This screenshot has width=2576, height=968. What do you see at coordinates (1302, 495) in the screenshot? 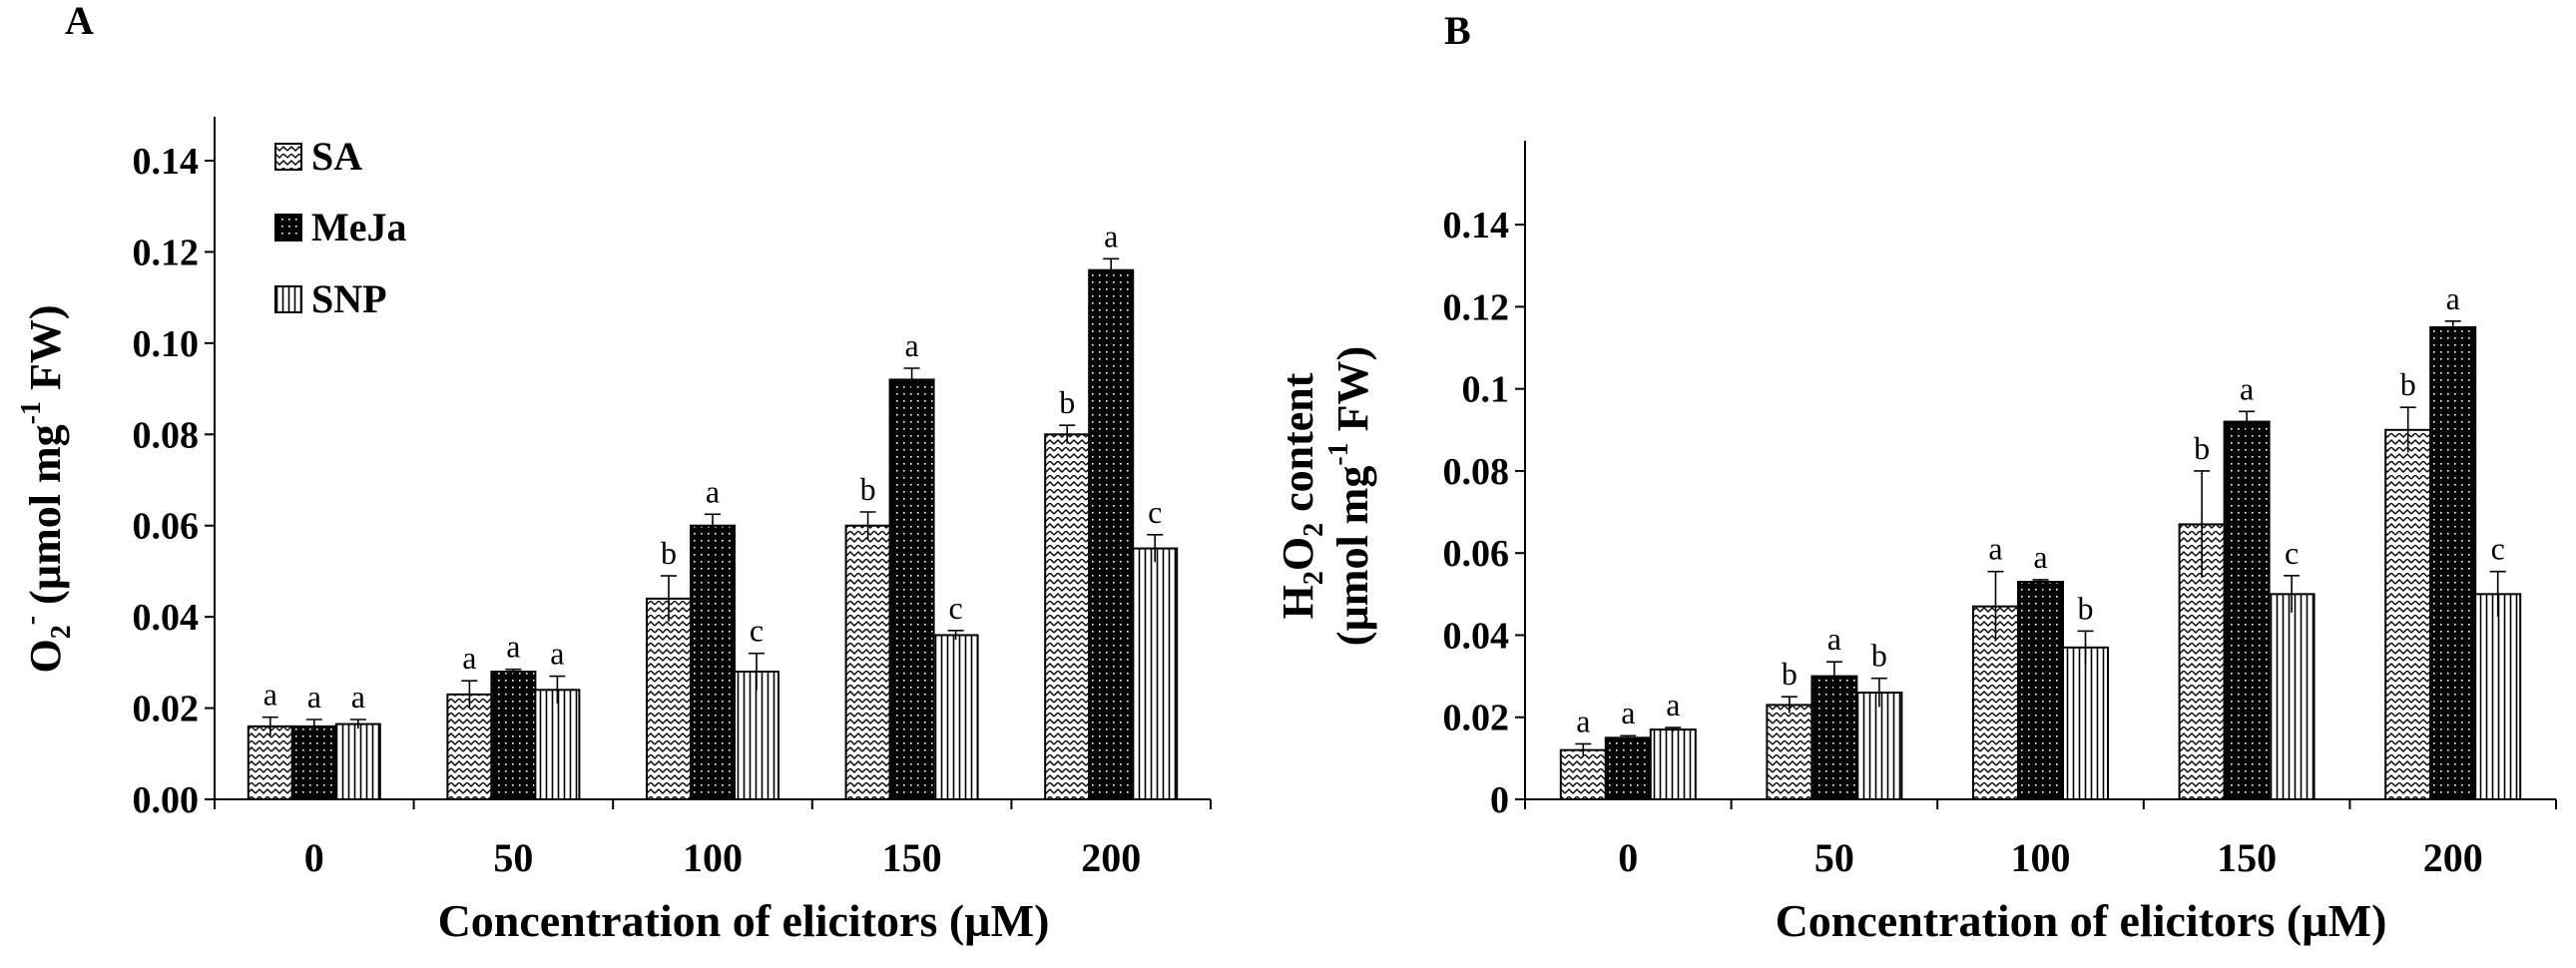
I see `panel-b-y-axis-label-line1: H2O2 content` at bounding box center [1302, 495].